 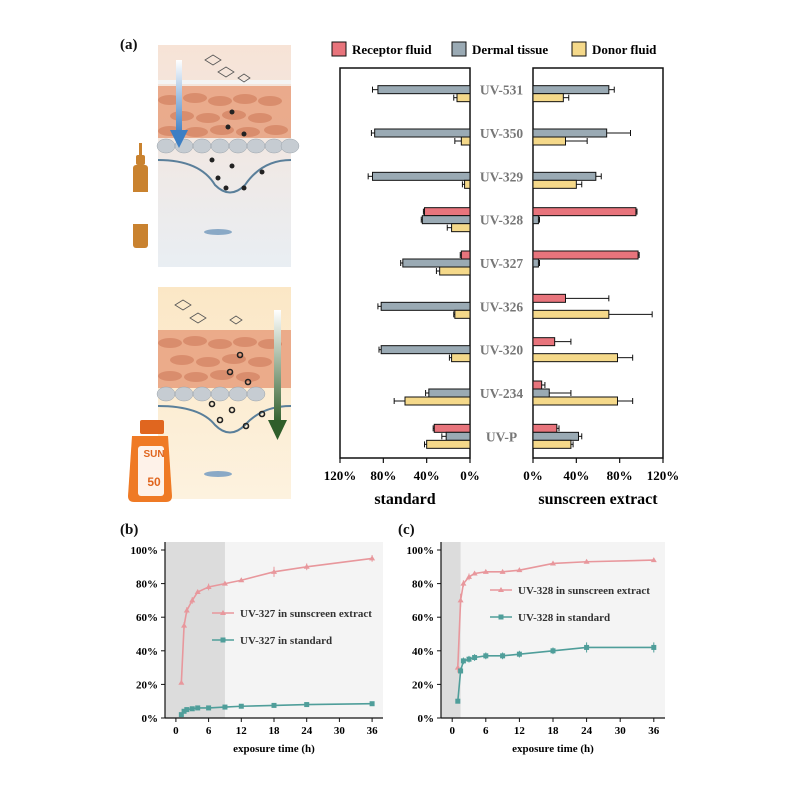 I want to click on sunscreen-illustration, so click(x=224, y=393).